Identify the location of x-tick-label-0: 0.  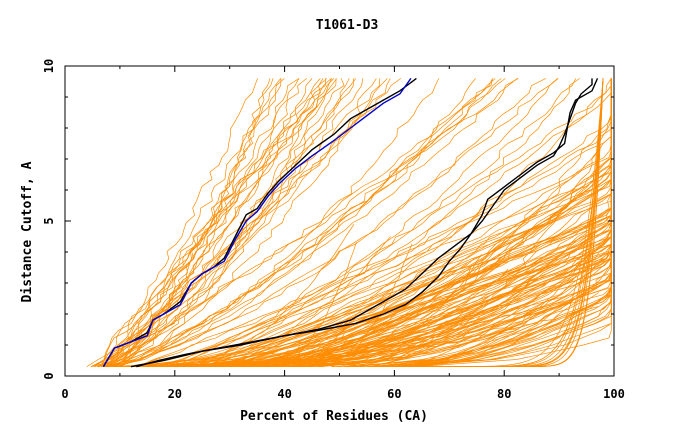
(64, 394).